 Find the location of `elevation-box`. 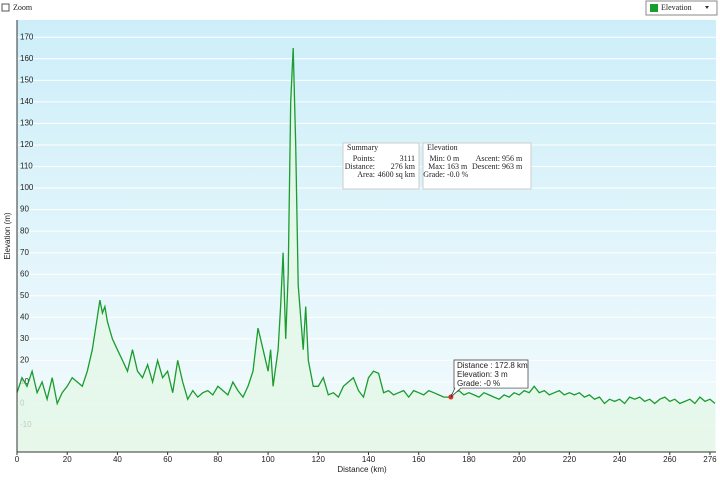

elevation-box is located at coordinates (477, 166).